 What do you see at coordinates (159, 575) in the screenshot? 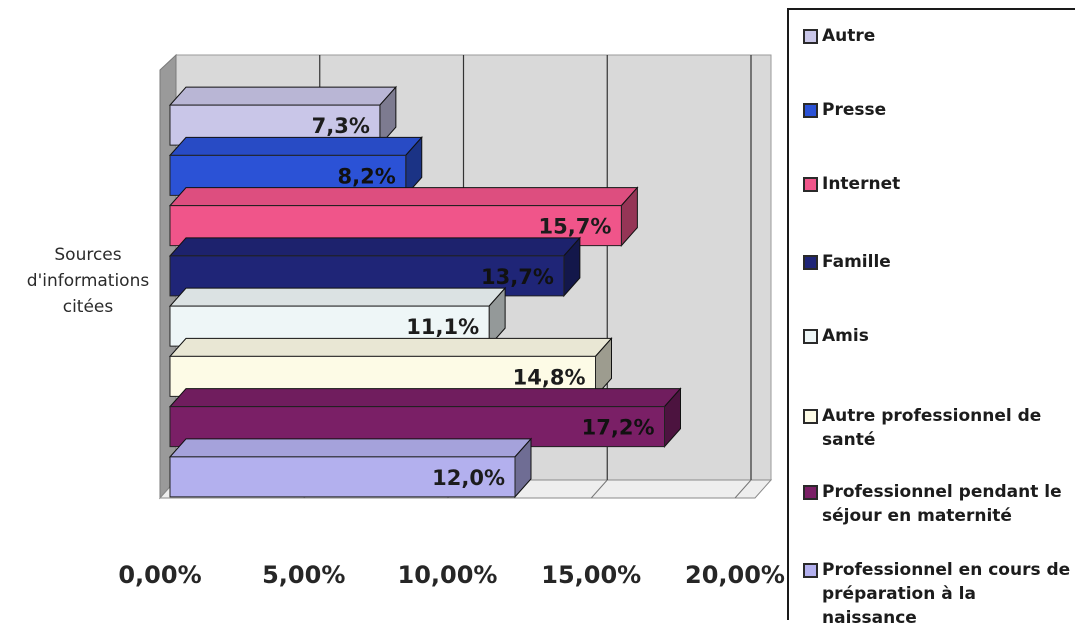
I see `x-tick-label-0: 0,00%` at bounding box center [159, 575].